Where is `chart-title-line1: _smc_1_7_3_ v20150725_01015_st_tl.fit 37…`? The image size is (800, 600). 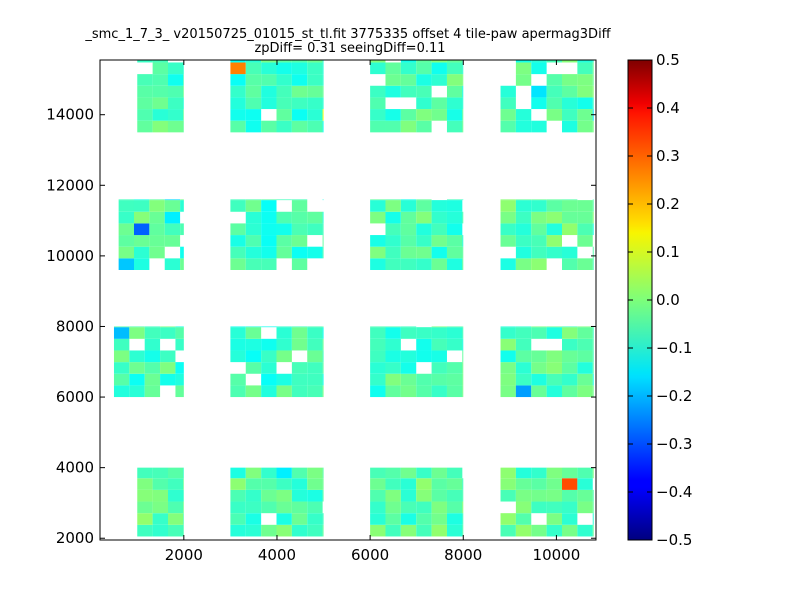
chart-title-line1: _smc_1_7_3_ v20150725_01015_st_tl.fit 37… is located at coordinates (347, 34).